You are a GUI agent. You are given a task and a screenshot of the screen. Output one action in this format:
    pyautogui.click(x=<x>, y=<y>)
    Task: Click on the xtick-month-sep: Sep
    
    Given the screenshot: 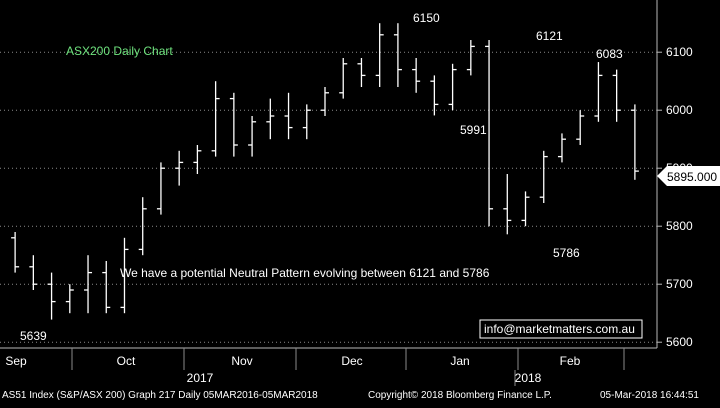 What is the action you would take?
    pyautogui.click(x=16, y=361)
    